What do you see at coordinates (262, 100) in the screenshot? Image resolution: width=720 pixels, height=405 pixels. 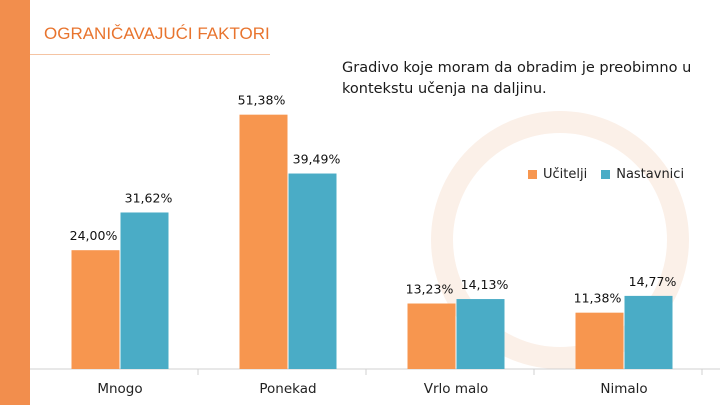 I see `data-label-ucitelji-1: 51,38%` at bounding box center [262, 100].